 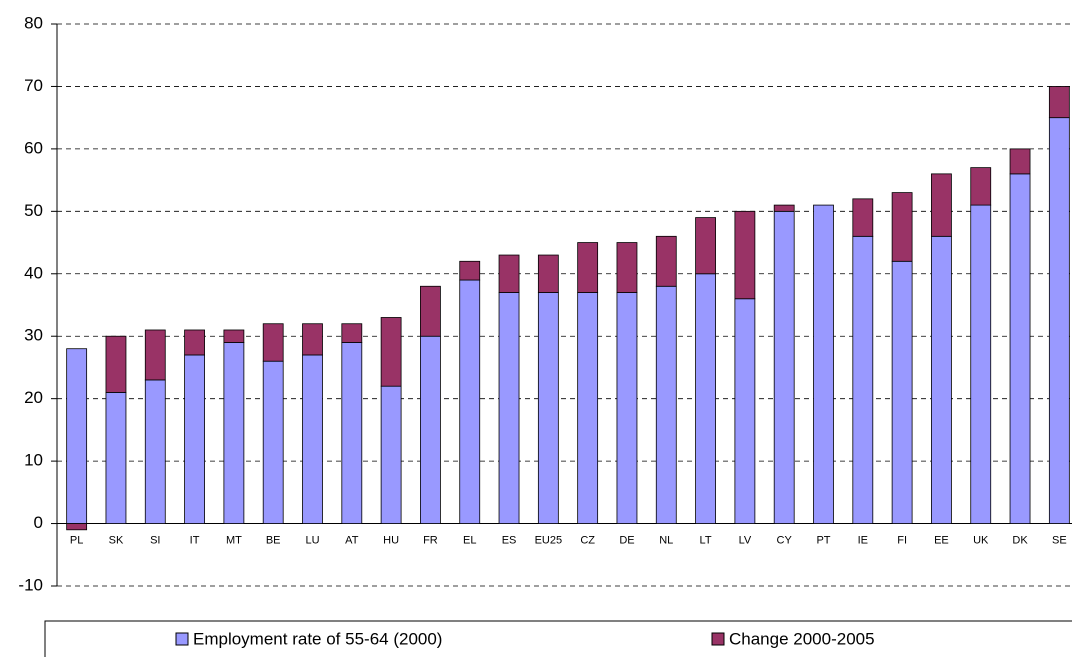 What do you see at coordinates (802, 638) in the screenshot?
I see `legend-label: Change 2000-2005` at bounding box center [802, 638].